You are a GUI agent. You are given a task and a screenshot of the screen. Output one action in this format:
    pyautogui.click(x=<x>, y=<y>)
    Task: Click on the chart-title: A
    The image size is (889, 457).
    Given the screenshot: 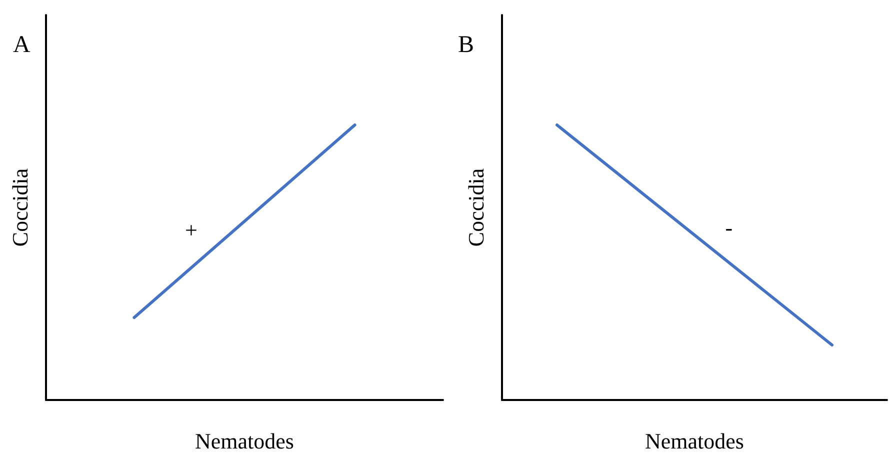 What is the action you would take?
    pyautogui.click(x=22, y=45)
    